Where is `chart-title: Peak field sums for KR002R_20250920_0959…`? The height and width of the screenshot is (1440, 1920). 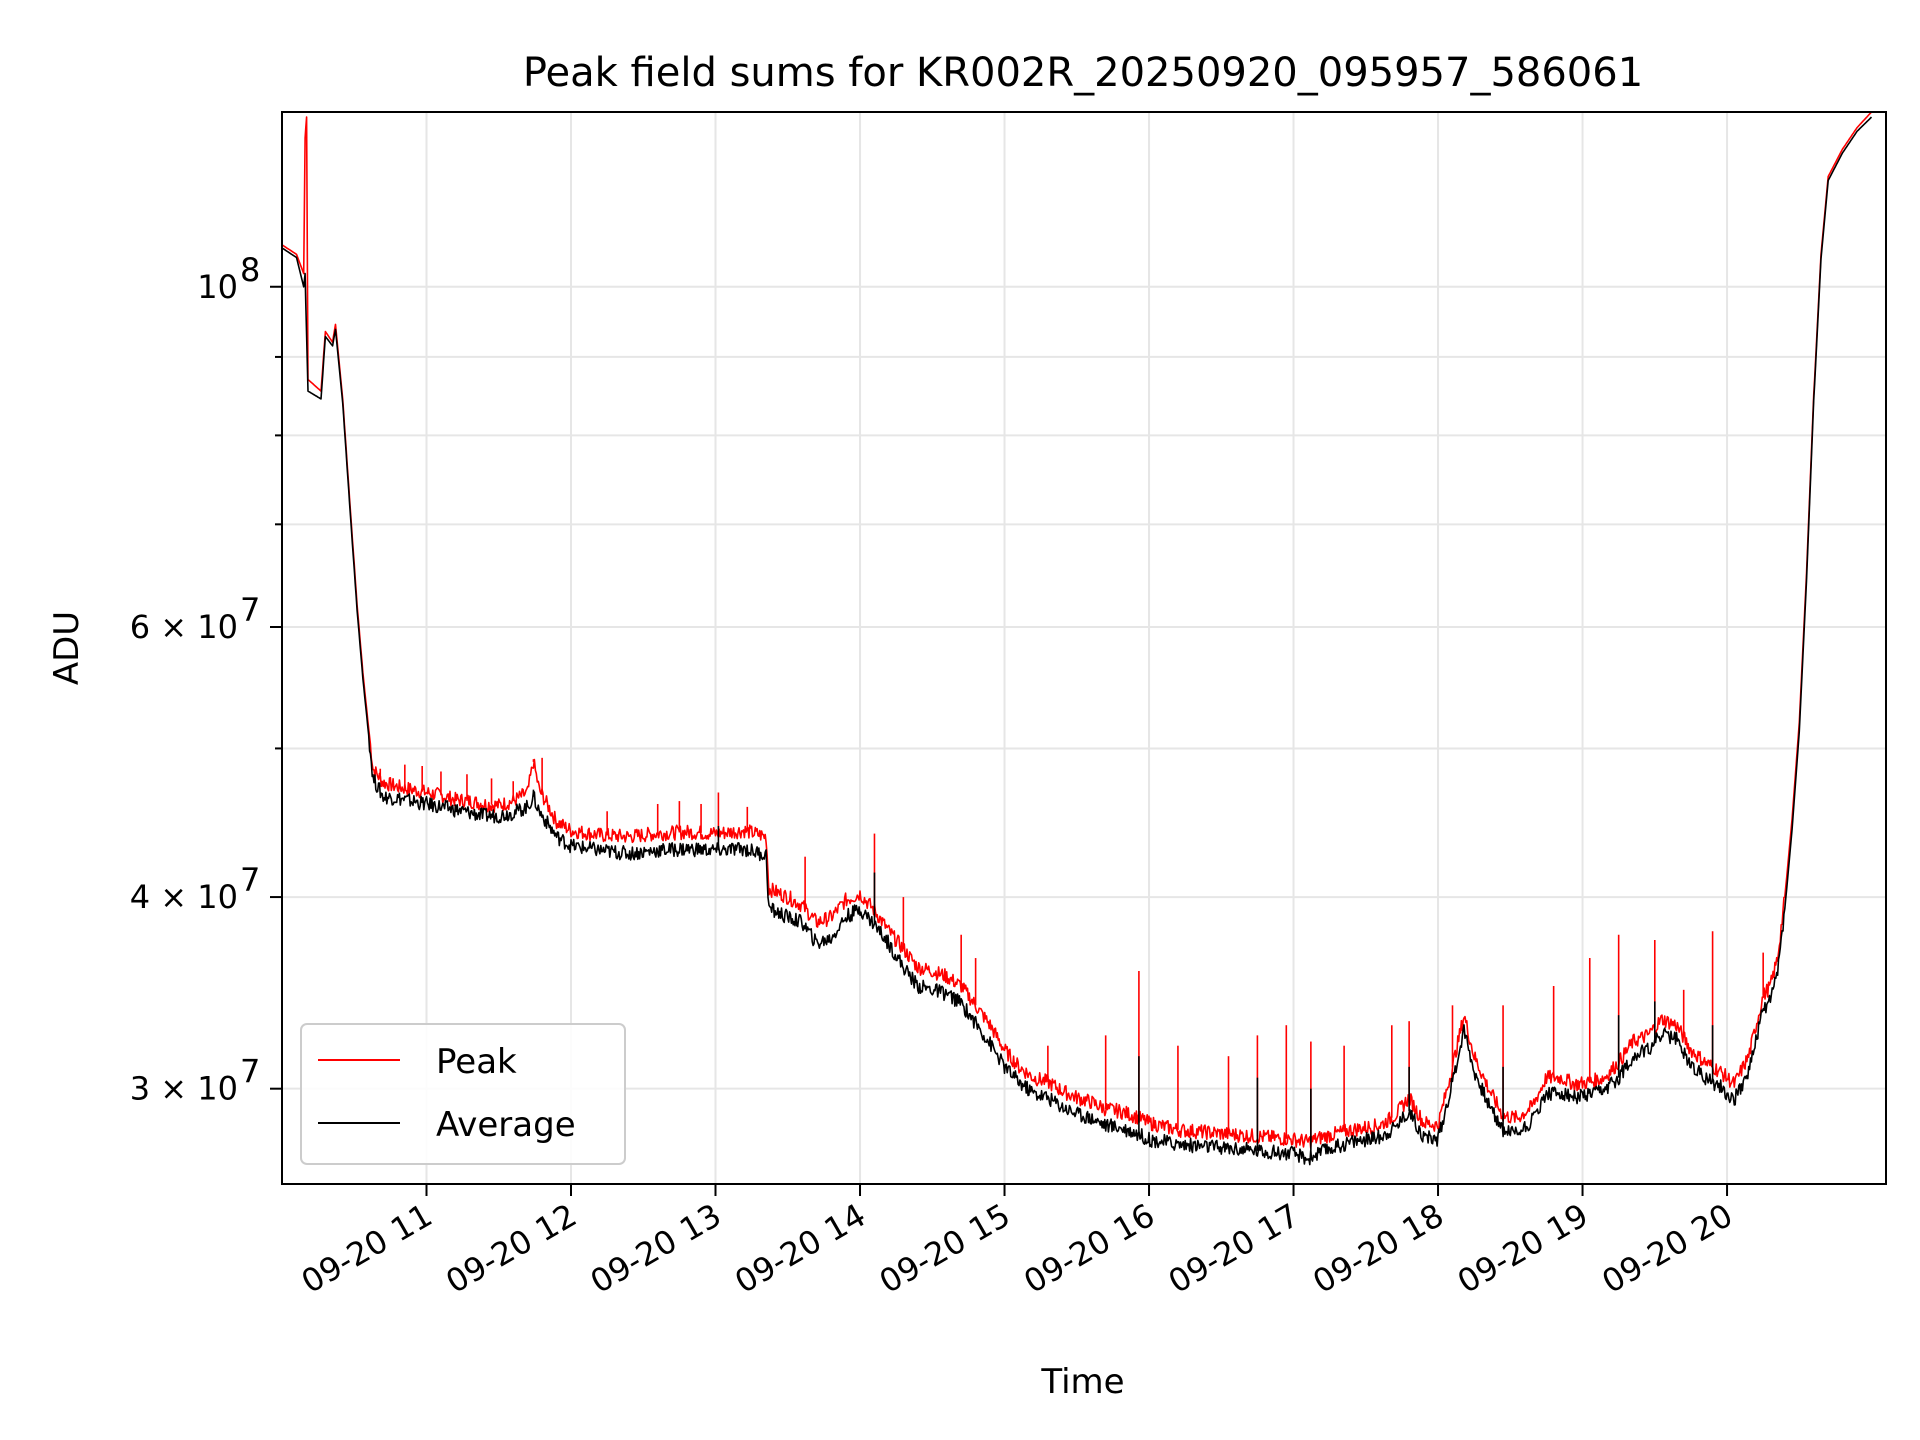
chart-title: Peak field sums for KR002R_20250920_0959… is located at coordinates (1083, 73).